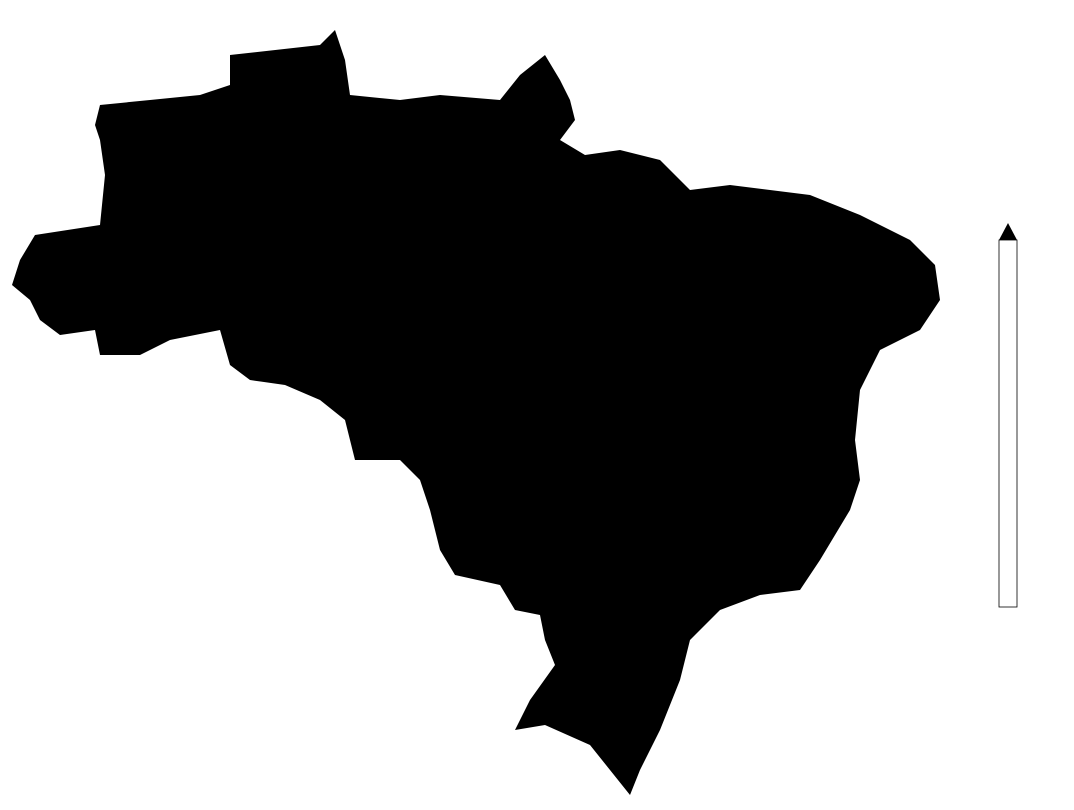 This screenshot has width=1074, height=810. What do you see at coordinates (1008, 423) in the screenshot?
I see `colorbar-gradient` at bounding box center [1008, 423].